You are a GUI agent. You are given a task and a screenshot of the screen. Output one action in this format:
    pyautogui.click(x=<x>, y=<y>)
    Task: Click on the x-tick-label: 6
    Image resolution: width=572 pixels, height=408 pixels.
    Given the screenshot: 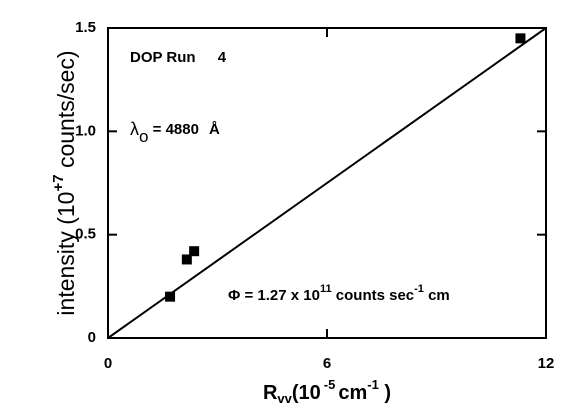 What is the action you would take?
    pyautogui.click(x=327, y=363)
    